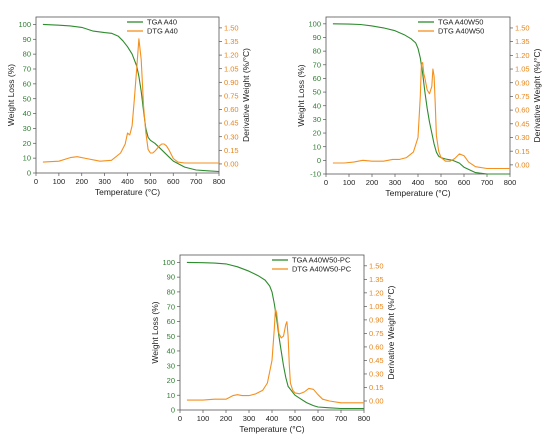 The width and height of the screenshot is (550, 446). Describe the element at coordinates (127, 192) in the screenshot. I see `chart-1-x-axis-label: Temperature (°C)` at that location.